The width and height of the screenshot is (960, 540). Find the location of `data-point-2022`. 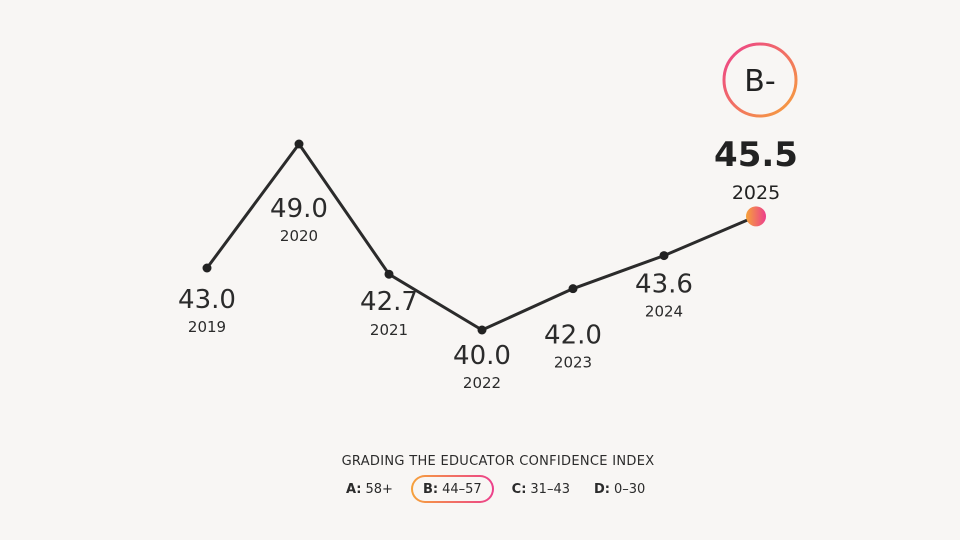

data-point-2022 is located at coordinates (482, 330).